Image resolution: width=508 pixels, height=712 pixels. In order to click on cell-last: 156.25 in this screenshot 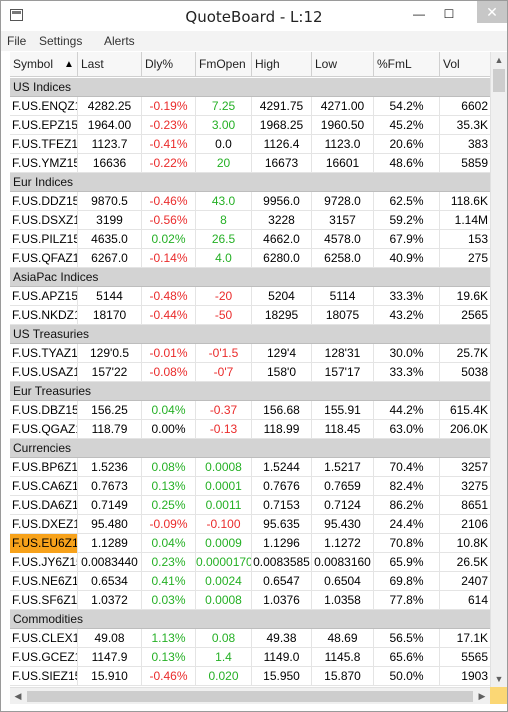, I will do `click(110, 410)`.